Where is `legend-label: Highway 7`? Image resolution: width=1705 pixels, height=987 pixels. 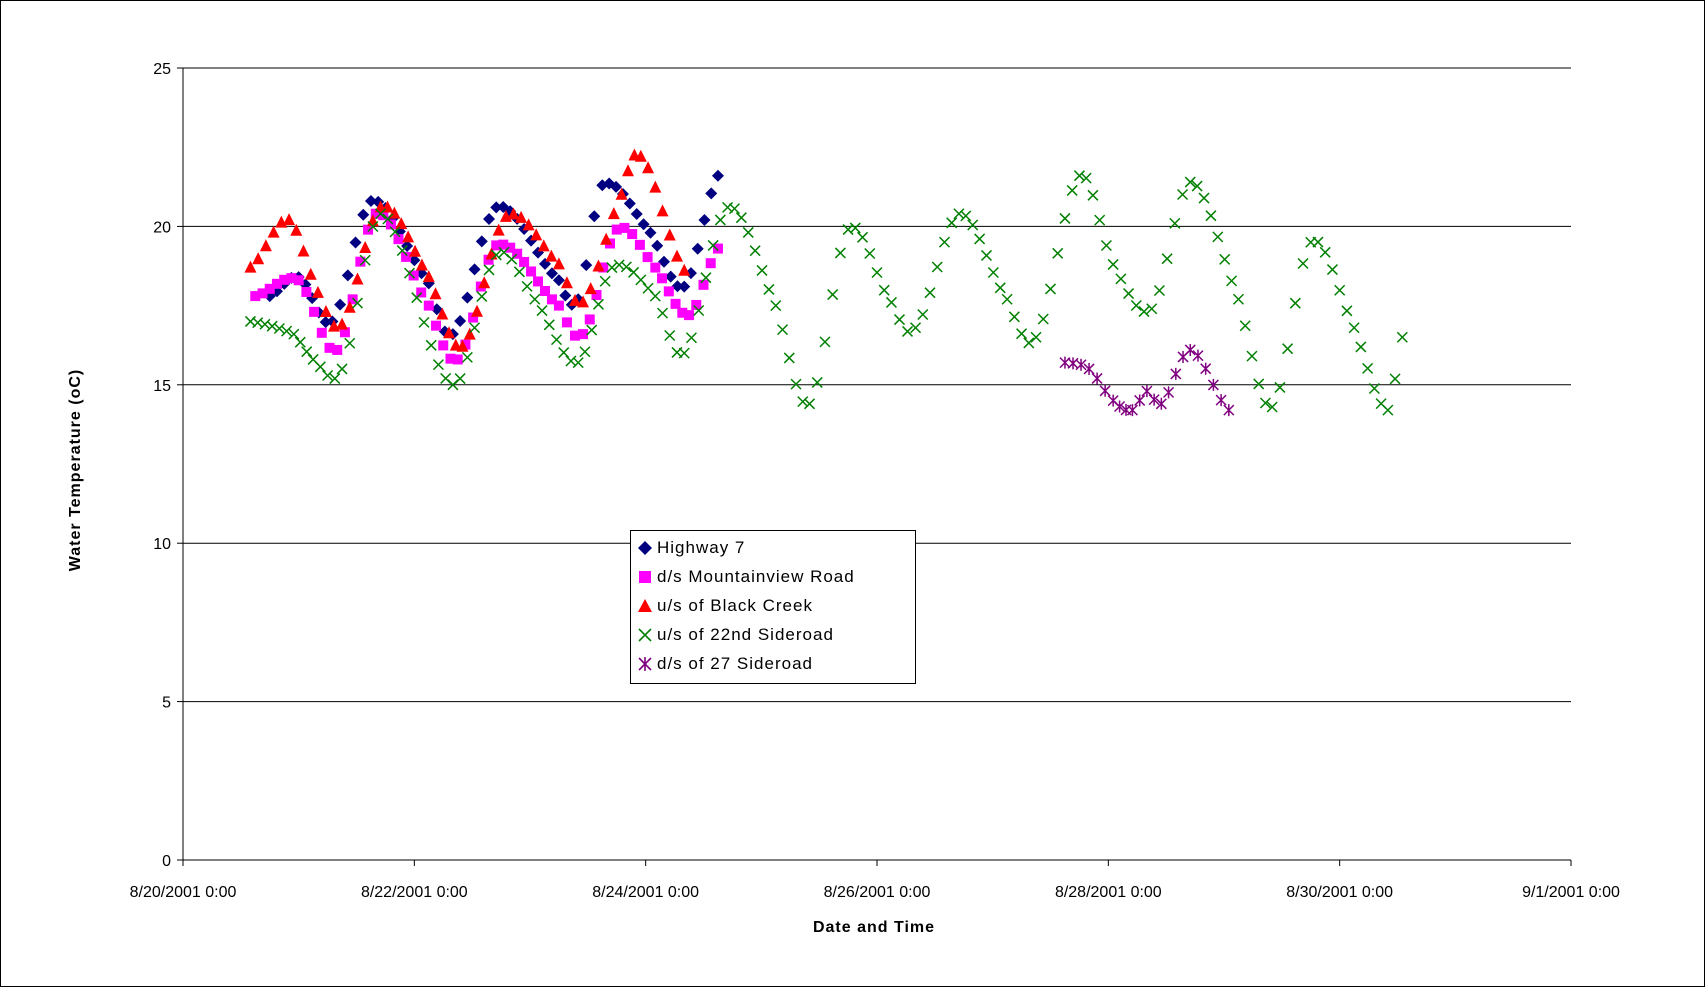 legend-label: Highway 7 is located at coordinates (701, 547).